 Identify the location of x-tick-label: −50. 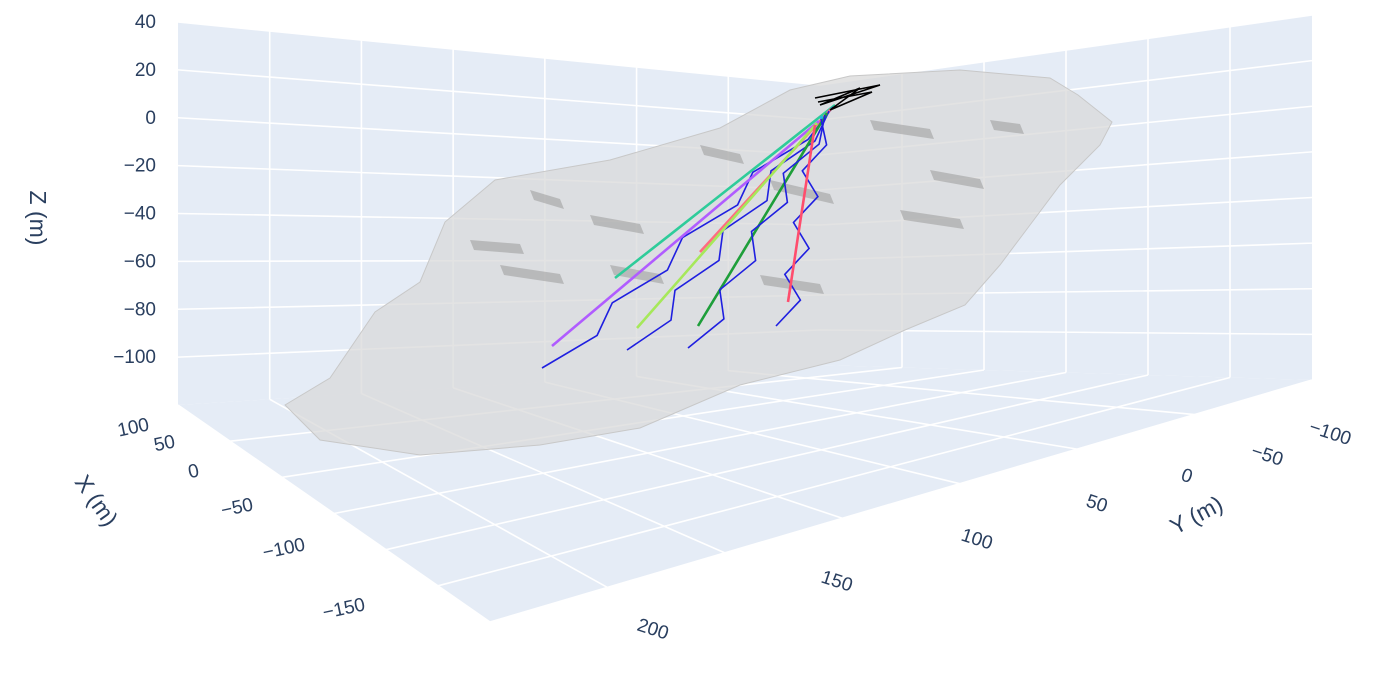
(237, 507).